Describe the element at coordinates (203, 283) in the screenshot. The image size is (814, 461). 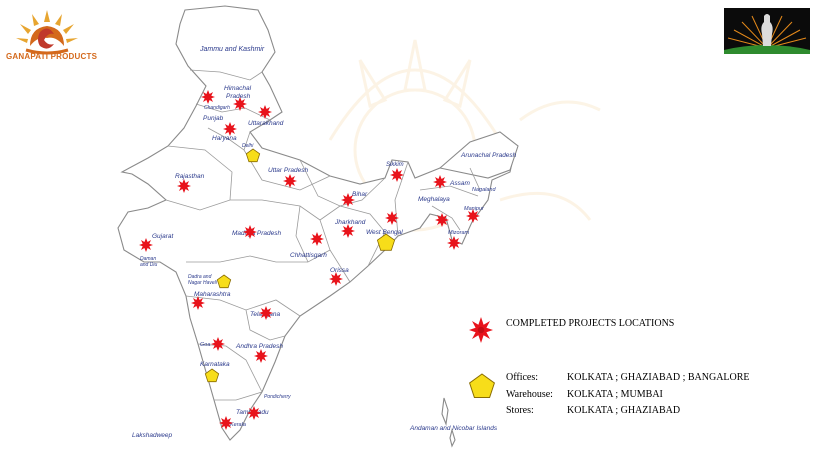
I see `region-label-dadra-2: Nagar Haveli` at that location.